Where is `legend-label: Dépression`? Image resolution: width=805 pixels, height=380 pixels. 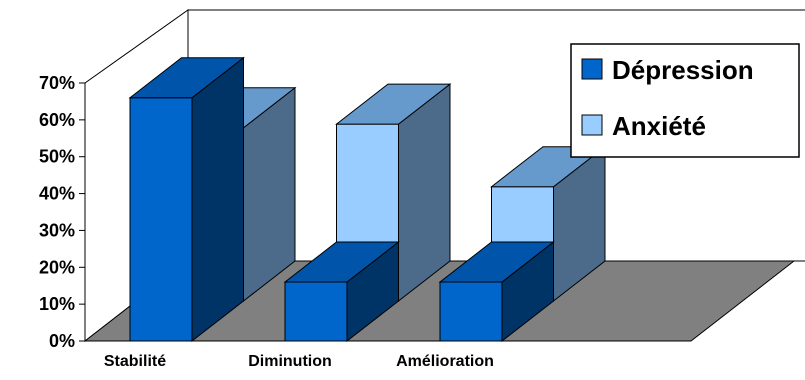
legend-label: Dépression is located at coordinates (683, 70).